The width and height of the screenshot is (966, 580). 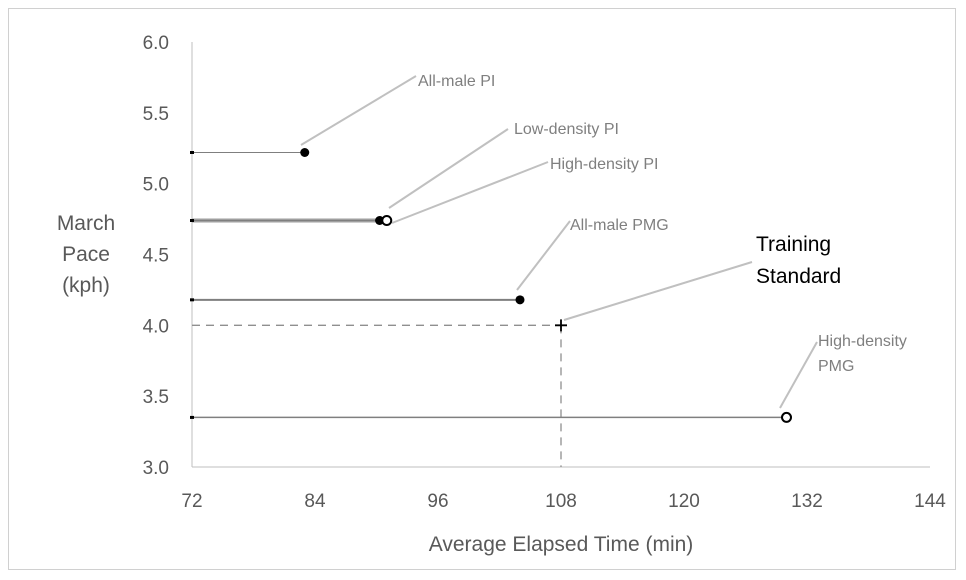 What do you see at coordinates (798, 375) in the screenshot?
I see `leader-line-high-density-pmg` at bounding box center [798, 375].